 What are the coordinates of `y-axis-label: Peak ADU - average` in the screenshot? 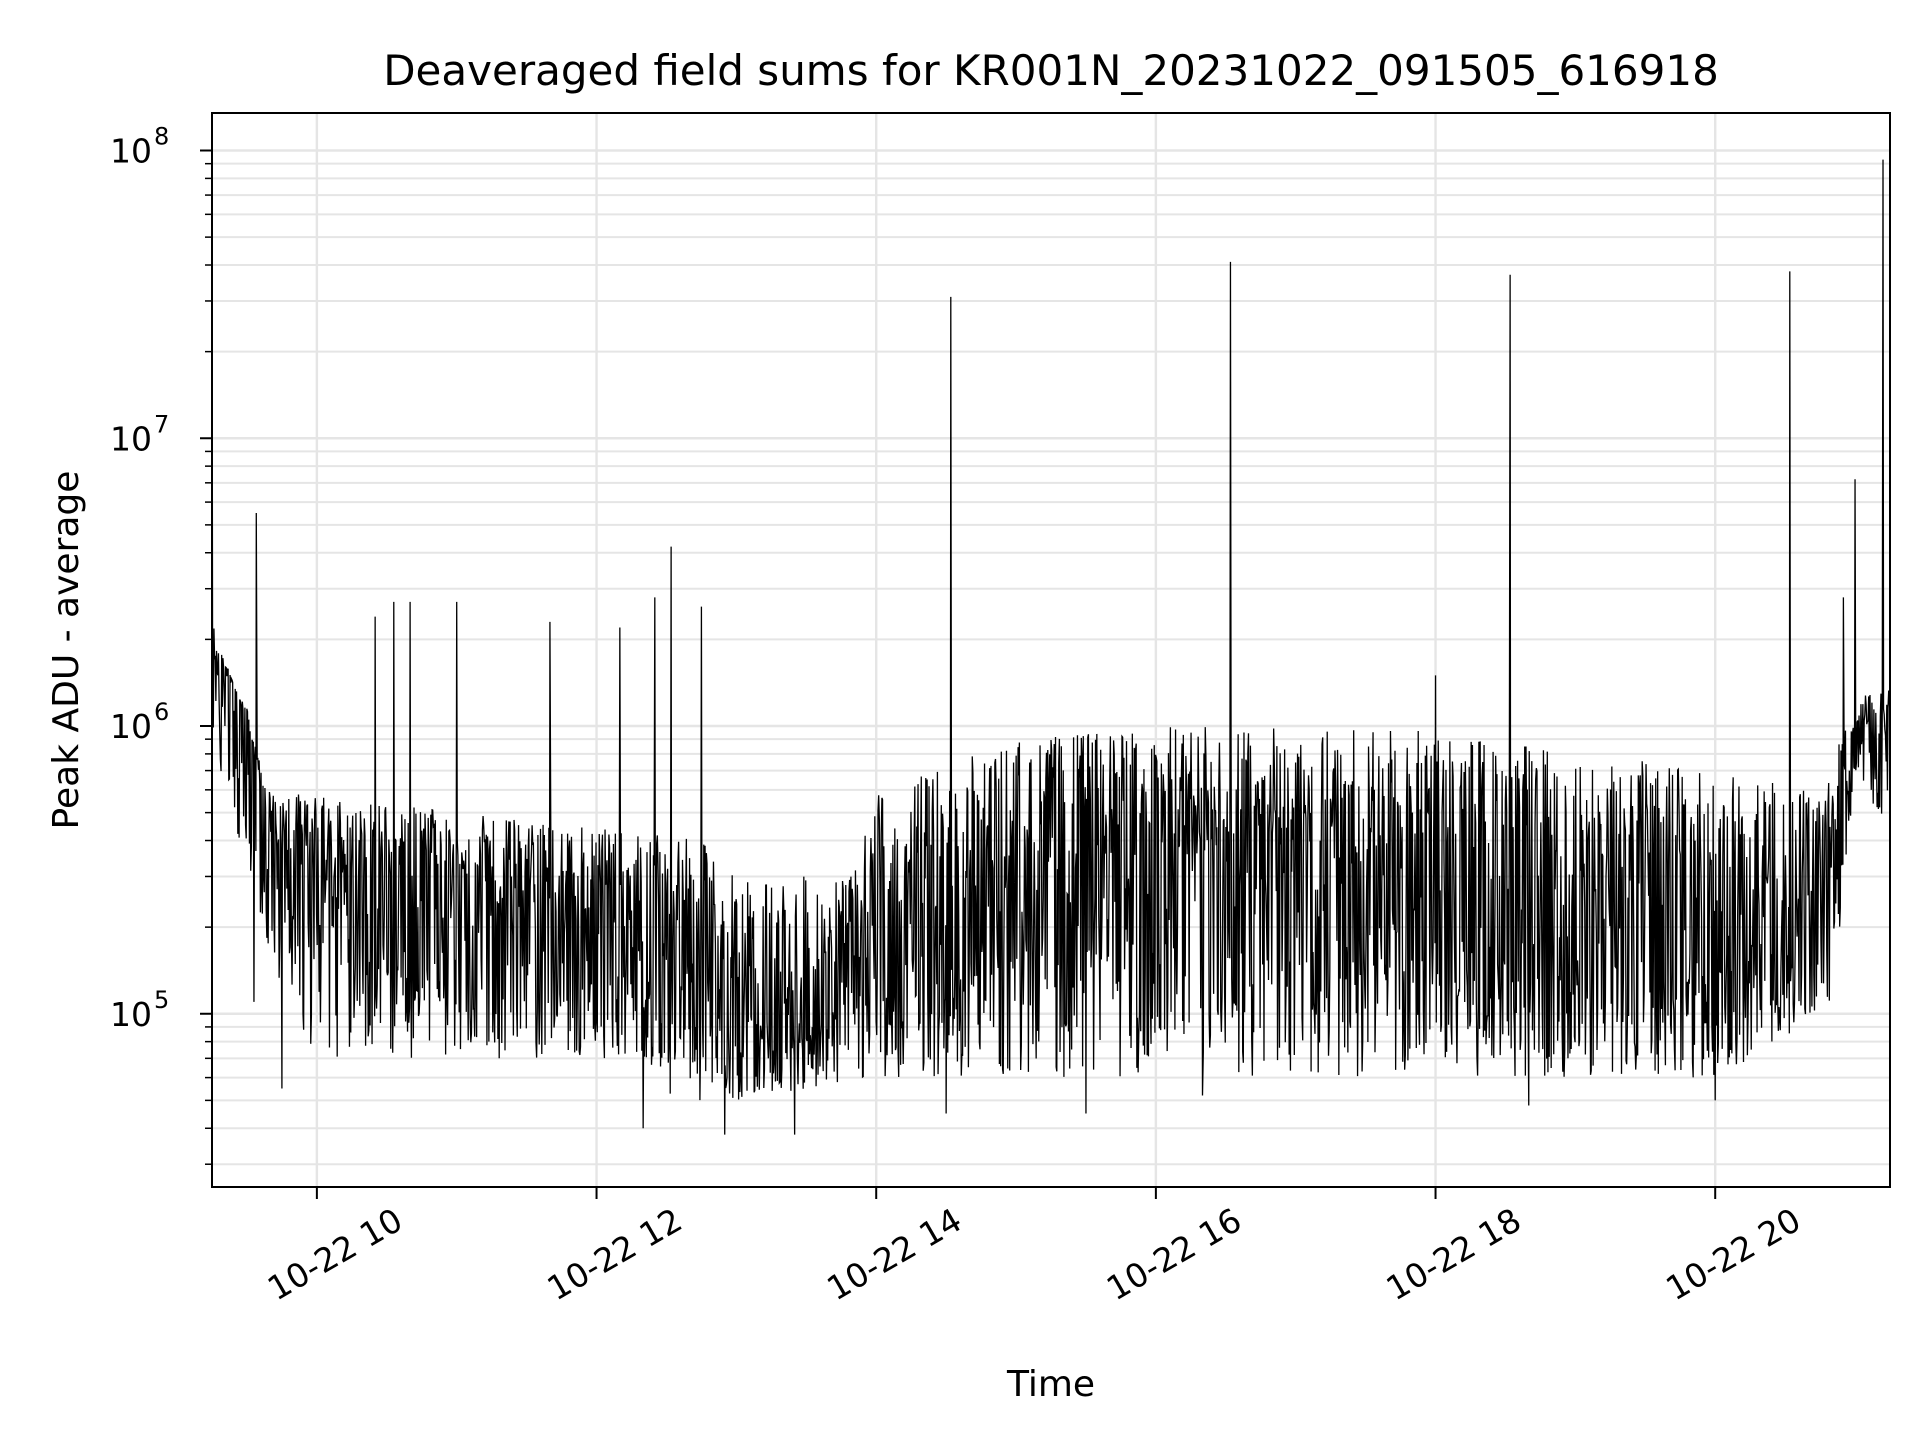 It's located at (66, 650).